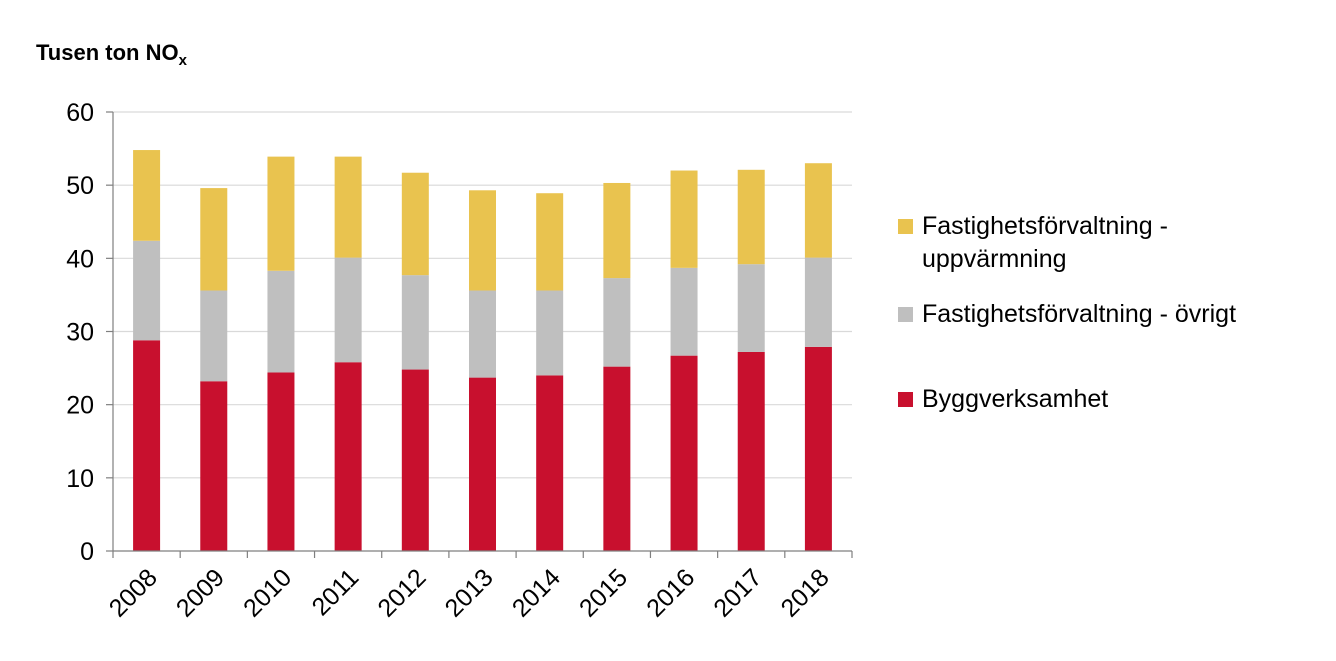 This screenshot has width=1336, height=661. Describe the element at coordinates (415, 460) in the screenshot. I see `bar-byggverksamhet-2012` at that location.